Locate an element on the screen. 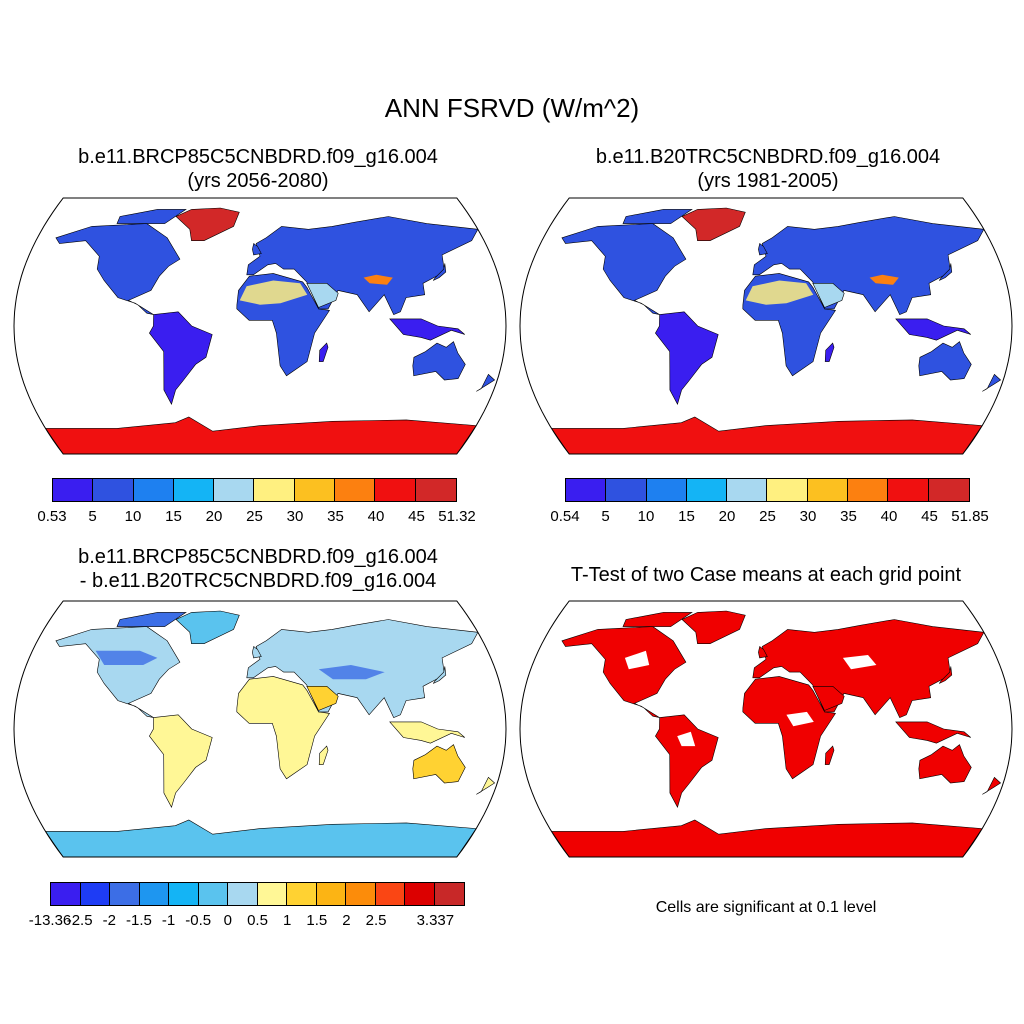 The height and width of the screenshot is (1024, 1024). panel2-map is located at coordinates (766, 326).